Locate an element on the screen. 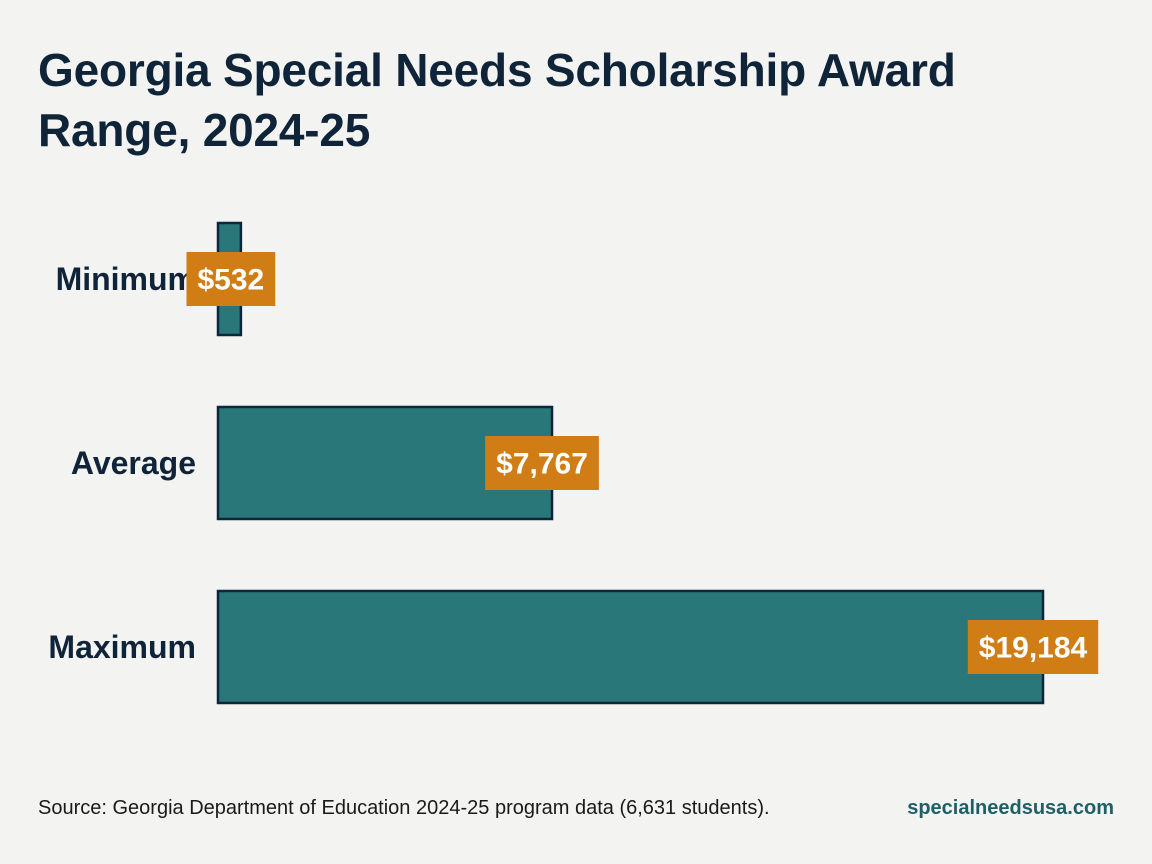 The height and width of the screenshot is (864, 1152). category-label: Minimum is located at coordinates (126, 279).